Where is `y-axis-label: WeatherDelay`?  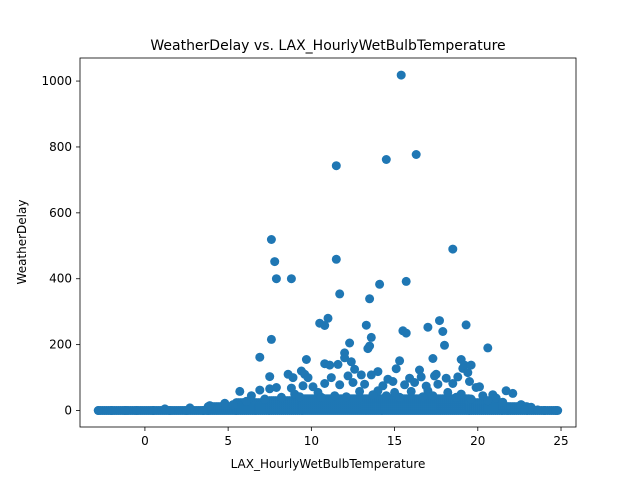 y-axis-label: WeatherDelay is located at coordinates (22, 242).